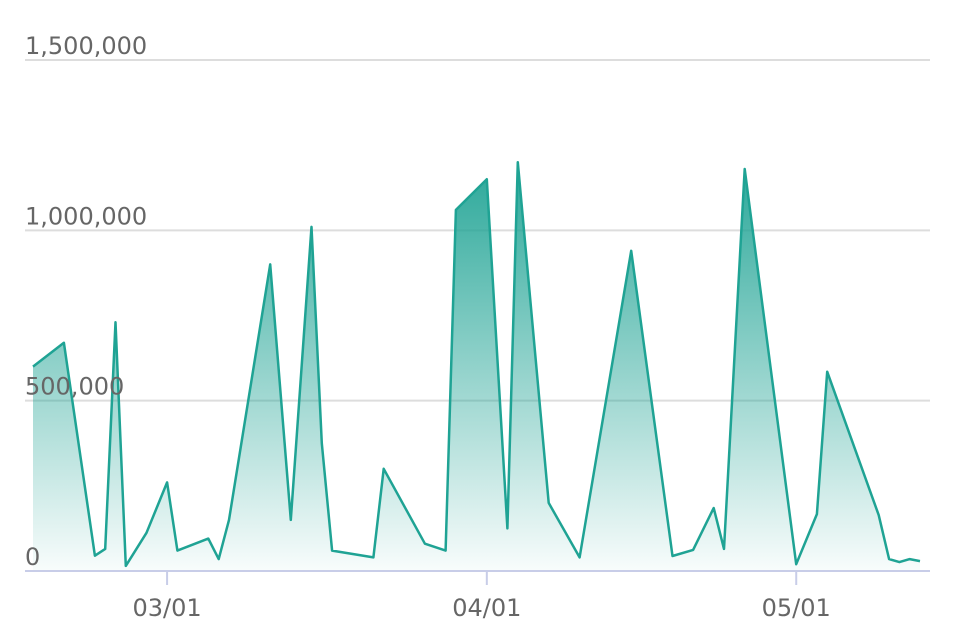  What do you see at coordinates (74, 387) in the screenshot?
I see `y-tick-label: 500,000` at bounding box center [74, 387].